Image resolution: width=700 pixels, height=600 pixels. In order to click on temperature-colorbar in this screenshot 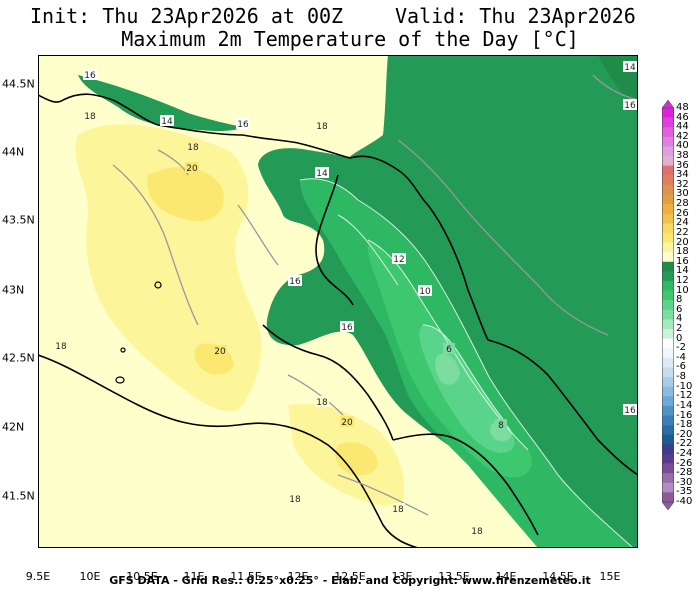, I will do `click(668, 305)`.